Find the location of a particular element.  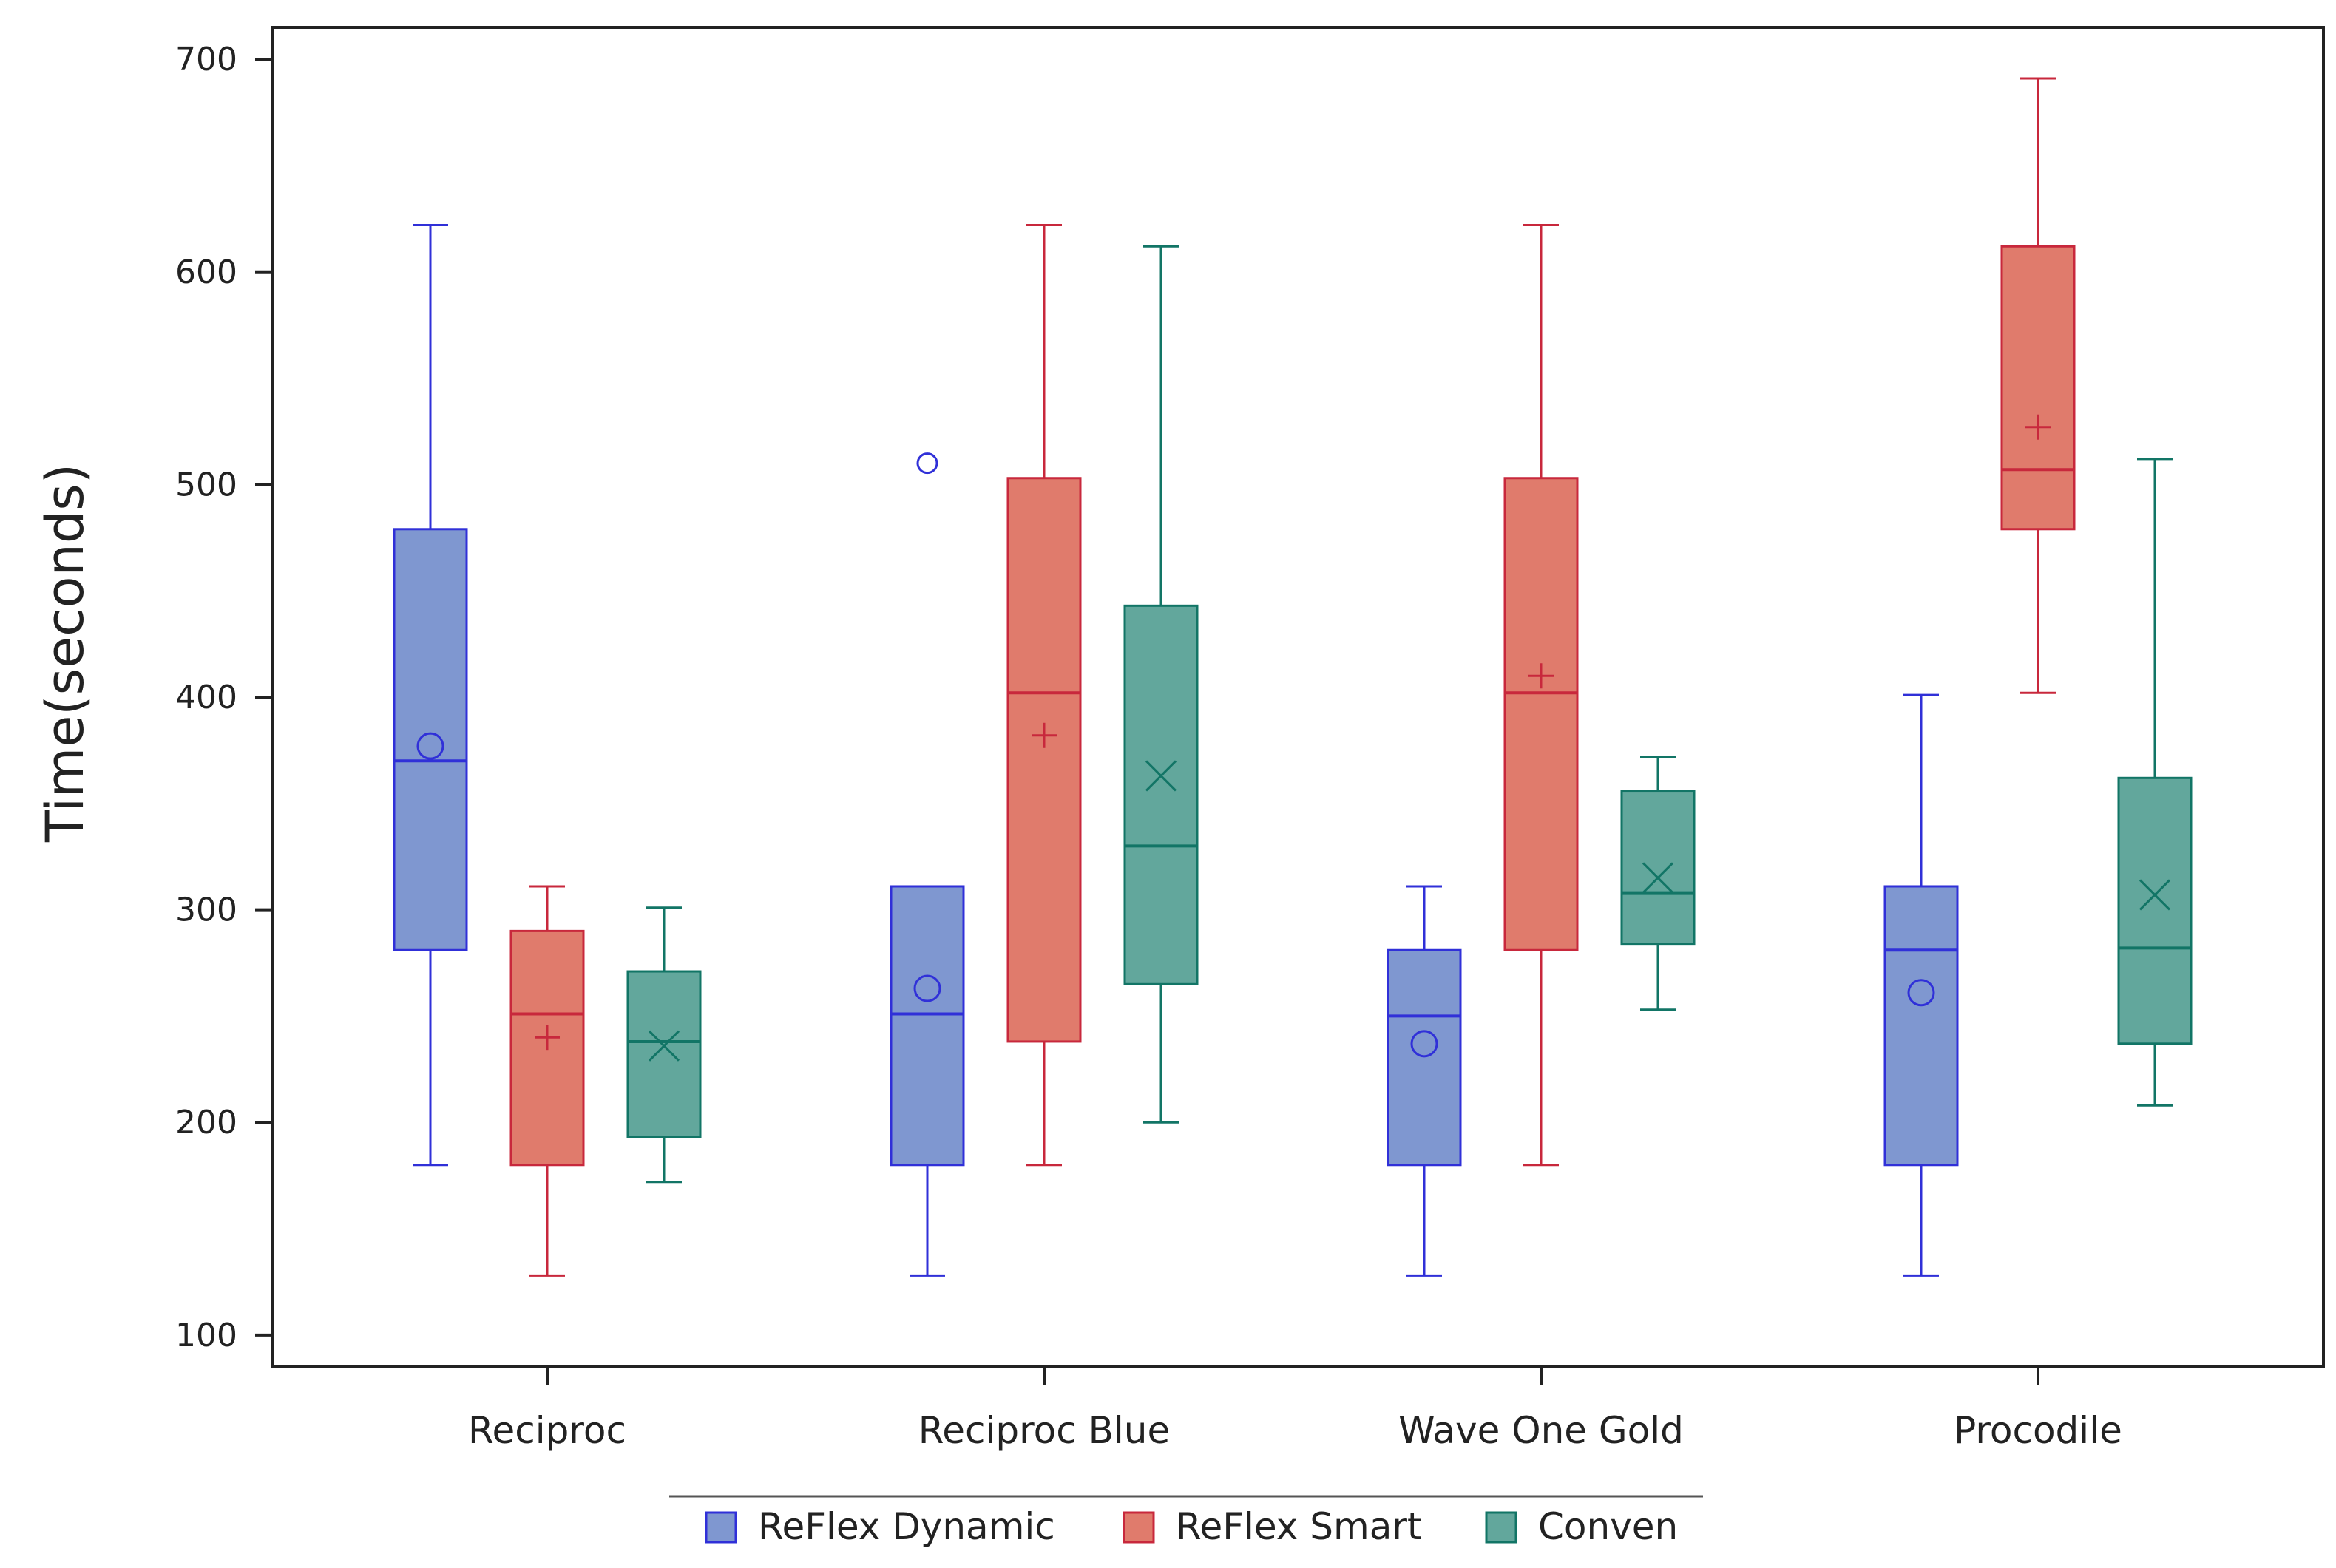

legend-label: ReFlex Smart is located at coordinates (1299, 1526).